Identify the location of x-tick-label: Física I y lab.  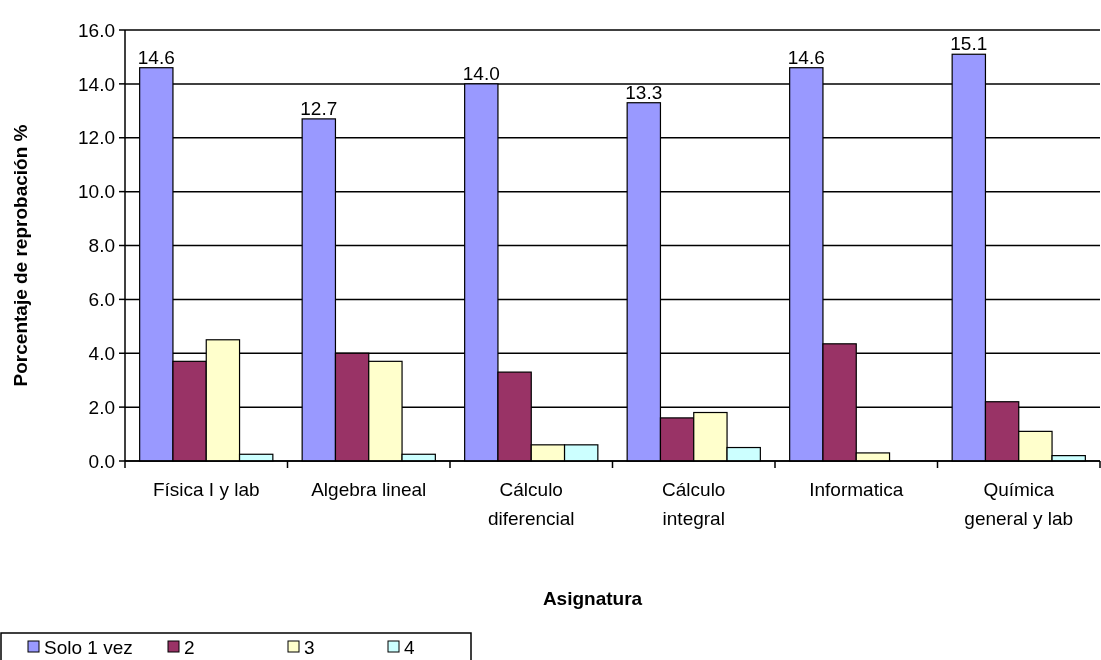
(206, 489).